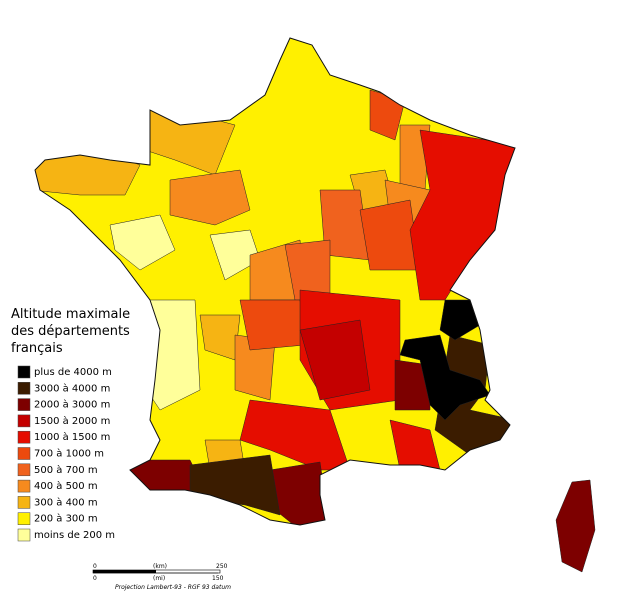 This screenshot has height=600, width=632. What do you see at coordinates (218, 578) in the screenshot?
I see `scale-label: 150` at bounding box center [218, 578].